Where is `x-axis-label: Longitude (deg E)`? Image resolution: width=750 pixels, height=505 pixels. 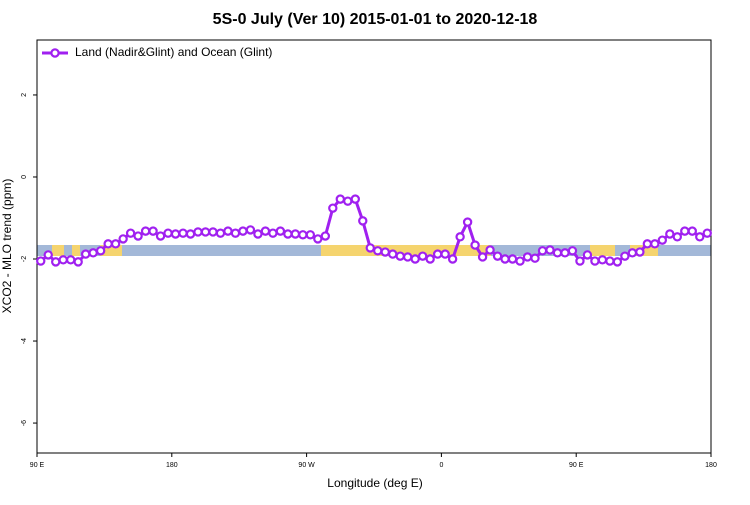
x-axis-label: Longitude (deg E) is located at coordinates (374, 483).